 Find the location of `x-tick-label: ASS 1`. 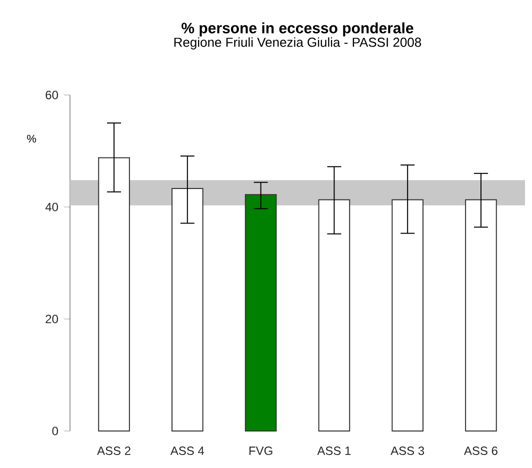

x-tick-label: ASS 1 is located at coordinates (334, 451).